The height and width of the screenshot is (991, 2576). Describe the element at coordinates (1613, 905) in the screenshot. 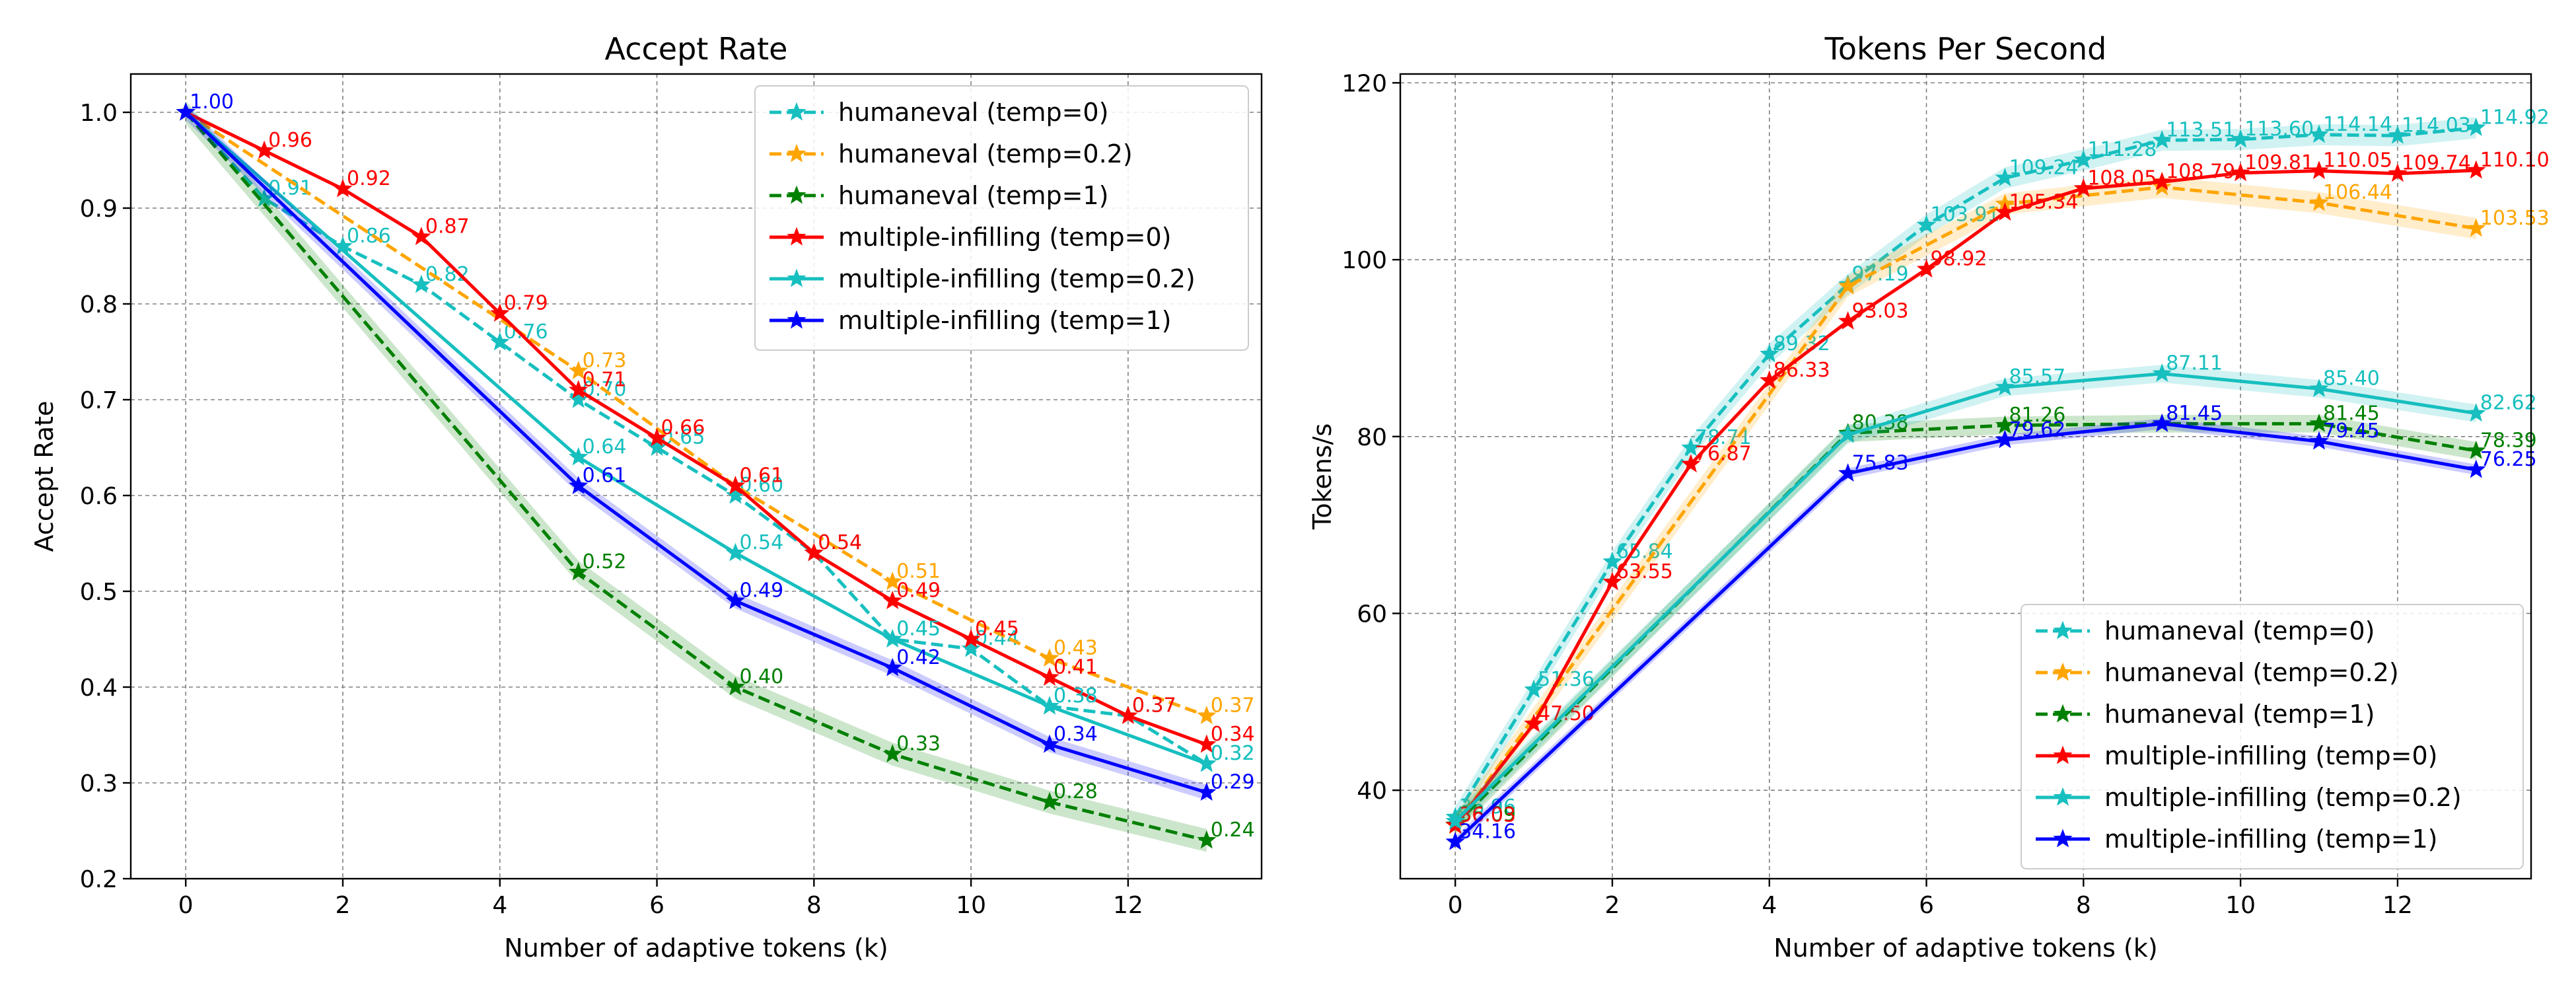

I see `x-tick-label: 2` at that location.